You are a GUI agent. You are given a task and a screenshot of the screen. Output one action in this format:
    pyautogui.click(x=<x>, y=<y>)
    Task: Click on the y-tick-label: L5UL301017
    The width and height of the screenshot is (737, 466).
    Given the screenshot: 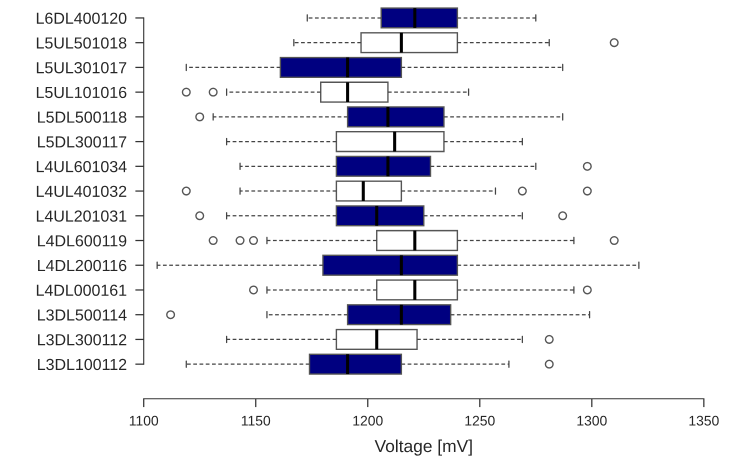 What is the action you would take?
    pyautogui.click(x=81, y=68)
    